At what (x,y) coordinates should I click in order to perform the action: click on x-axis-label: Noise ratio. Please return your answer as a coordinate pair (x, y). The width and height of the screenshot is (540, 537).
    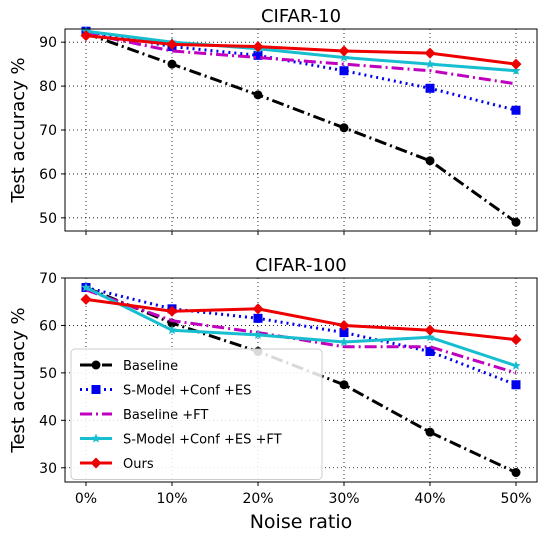
    Looking at the image, I should click on (301, 522).